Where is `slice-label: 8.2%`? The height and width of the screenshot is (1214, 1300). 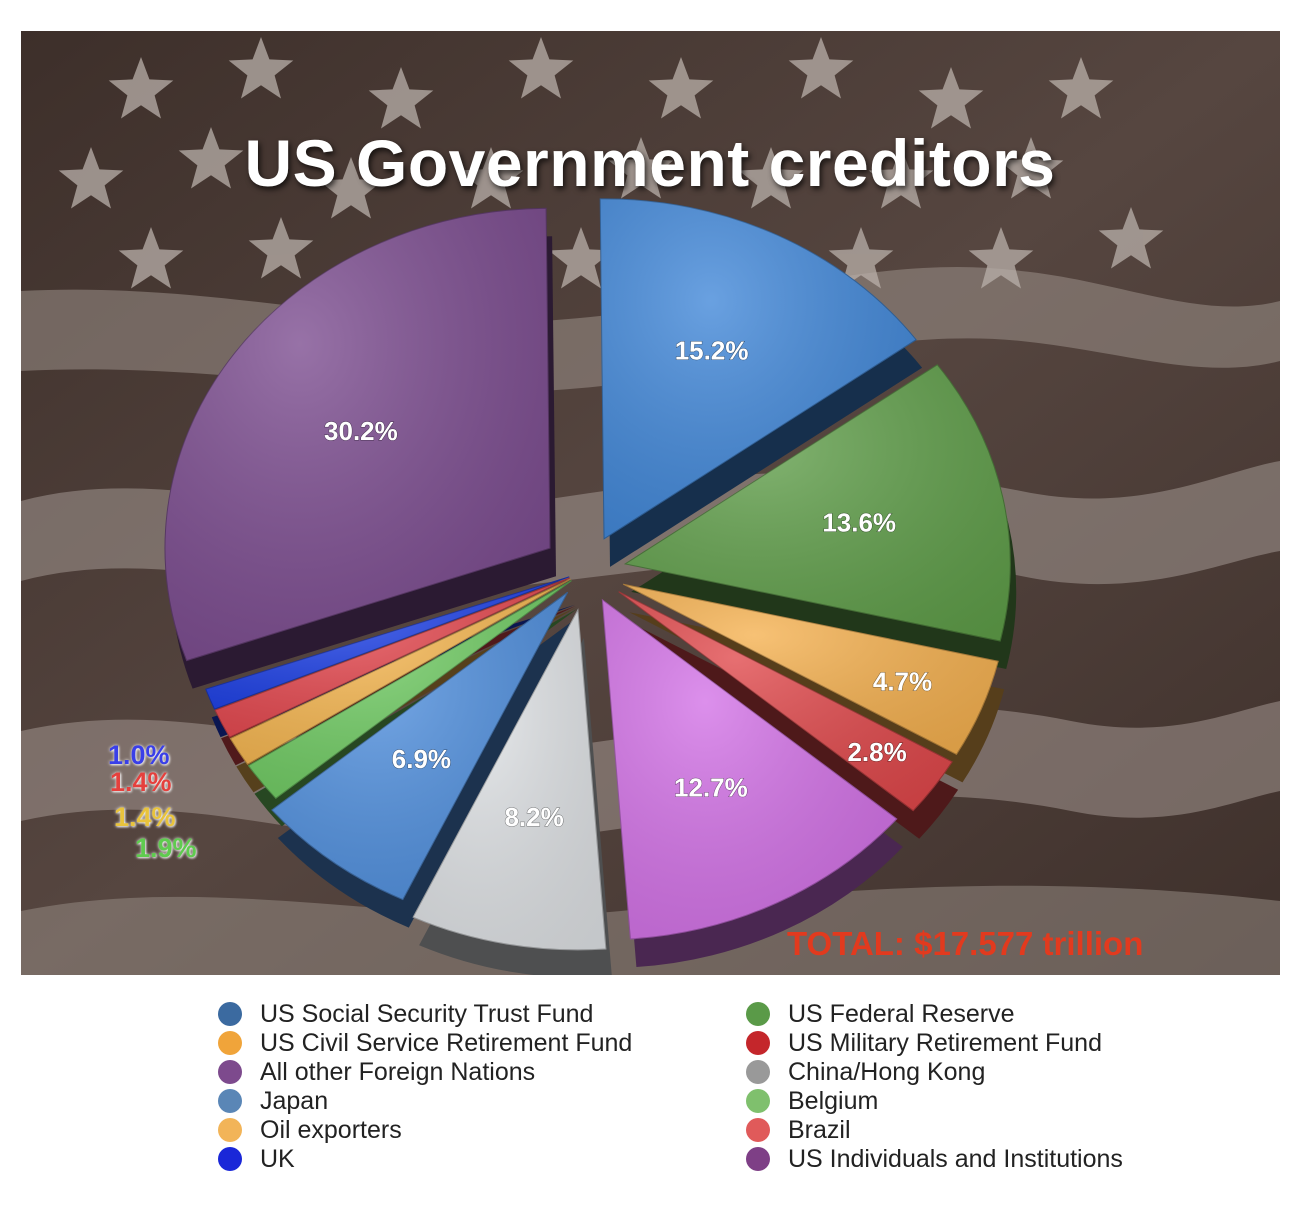 slice-label: 8.2% is located at coordinates (533, 817).